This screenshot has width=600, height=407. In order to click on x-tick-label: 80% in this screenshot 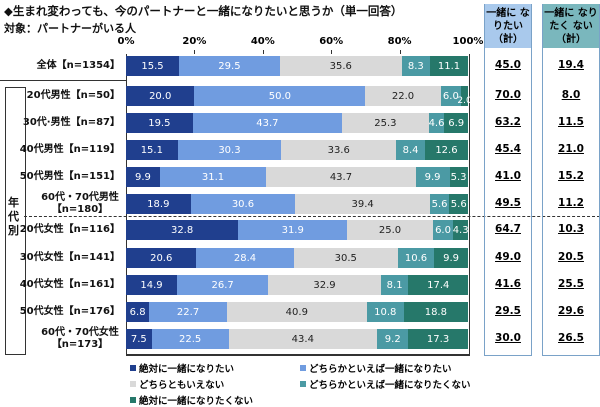, I will do `click(399, 41)`.